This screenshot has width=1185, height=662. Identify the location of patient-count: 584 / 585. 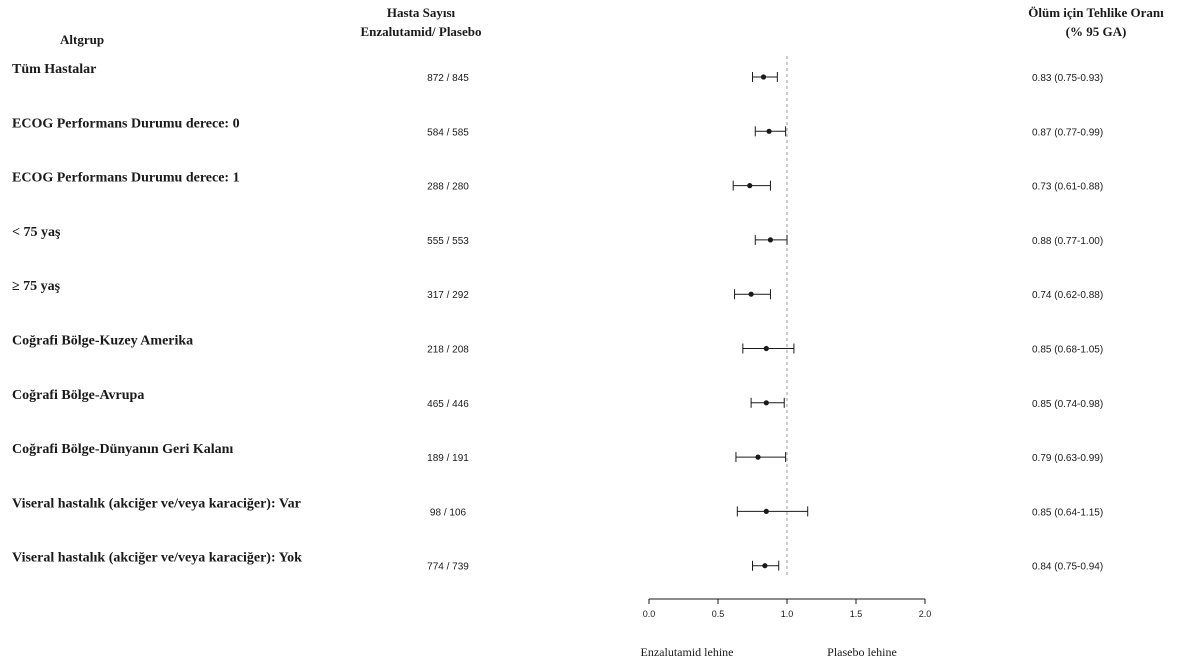
(448, 132).